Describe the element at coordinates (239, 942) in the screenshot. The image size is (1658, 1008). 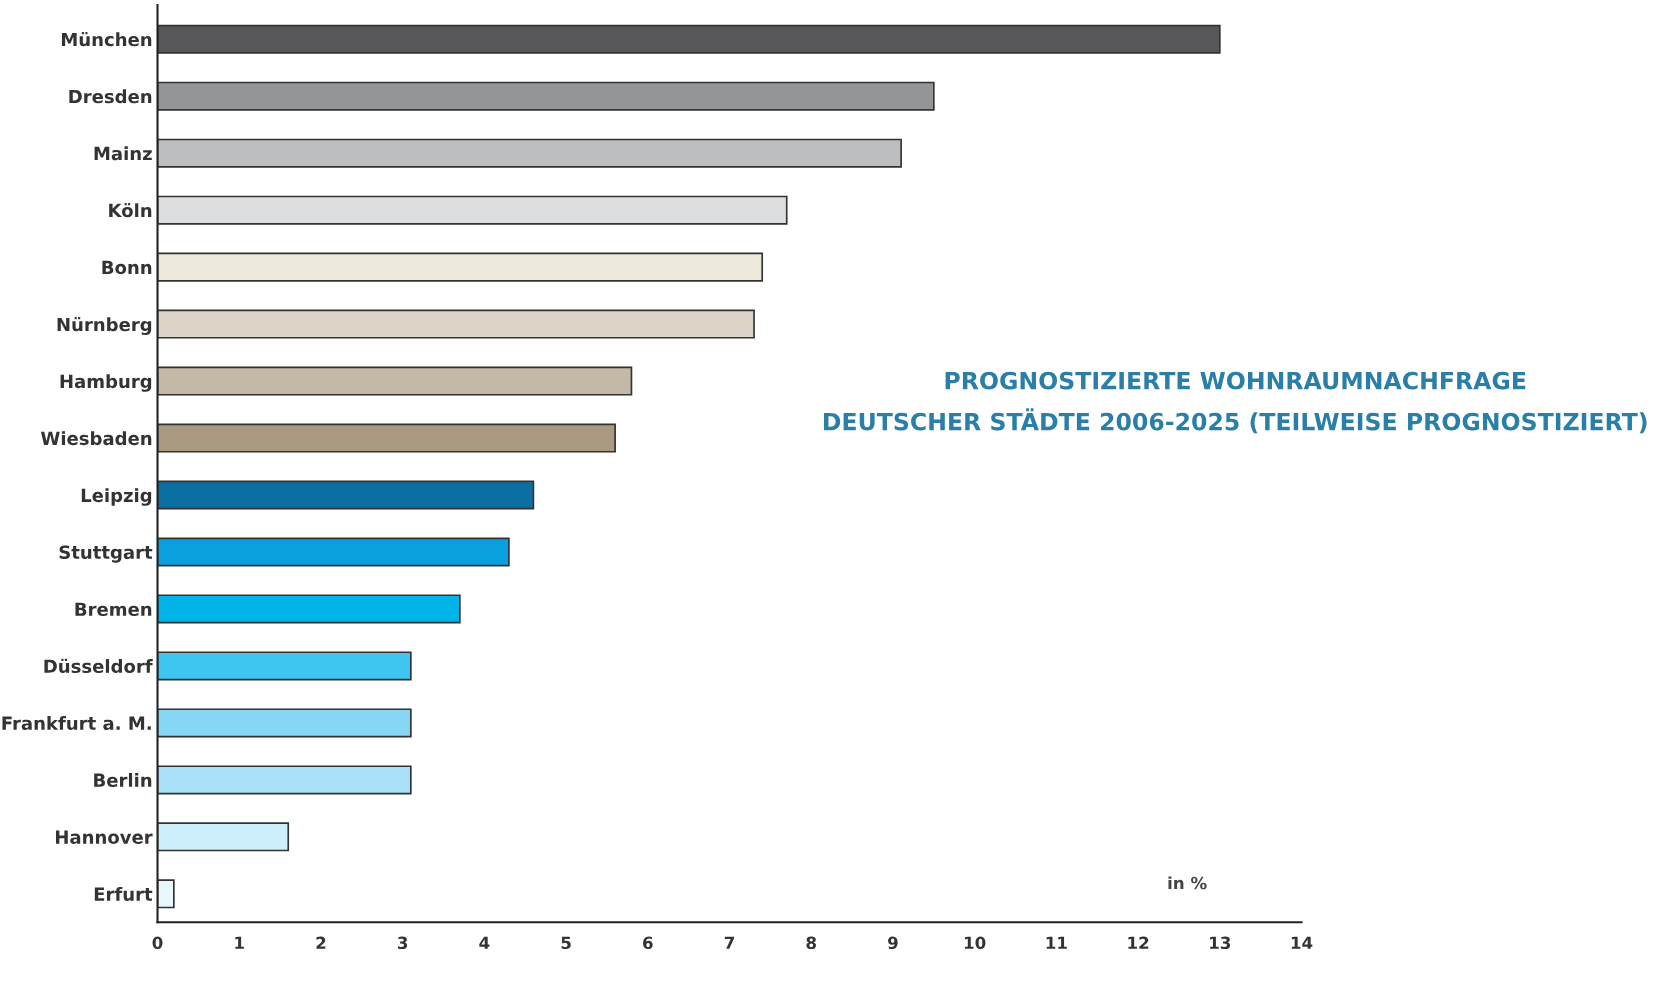
I see `x-tick-label: 1` at that location.